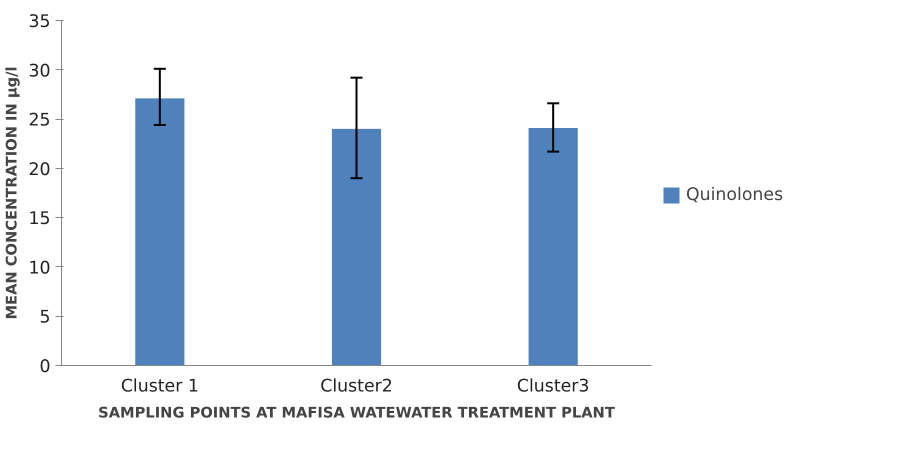 This screenshot has height=459, width=922. Describe the element at coordinates (39, 170) in the screenshot. I see `y-tick-label: 20` at that location.